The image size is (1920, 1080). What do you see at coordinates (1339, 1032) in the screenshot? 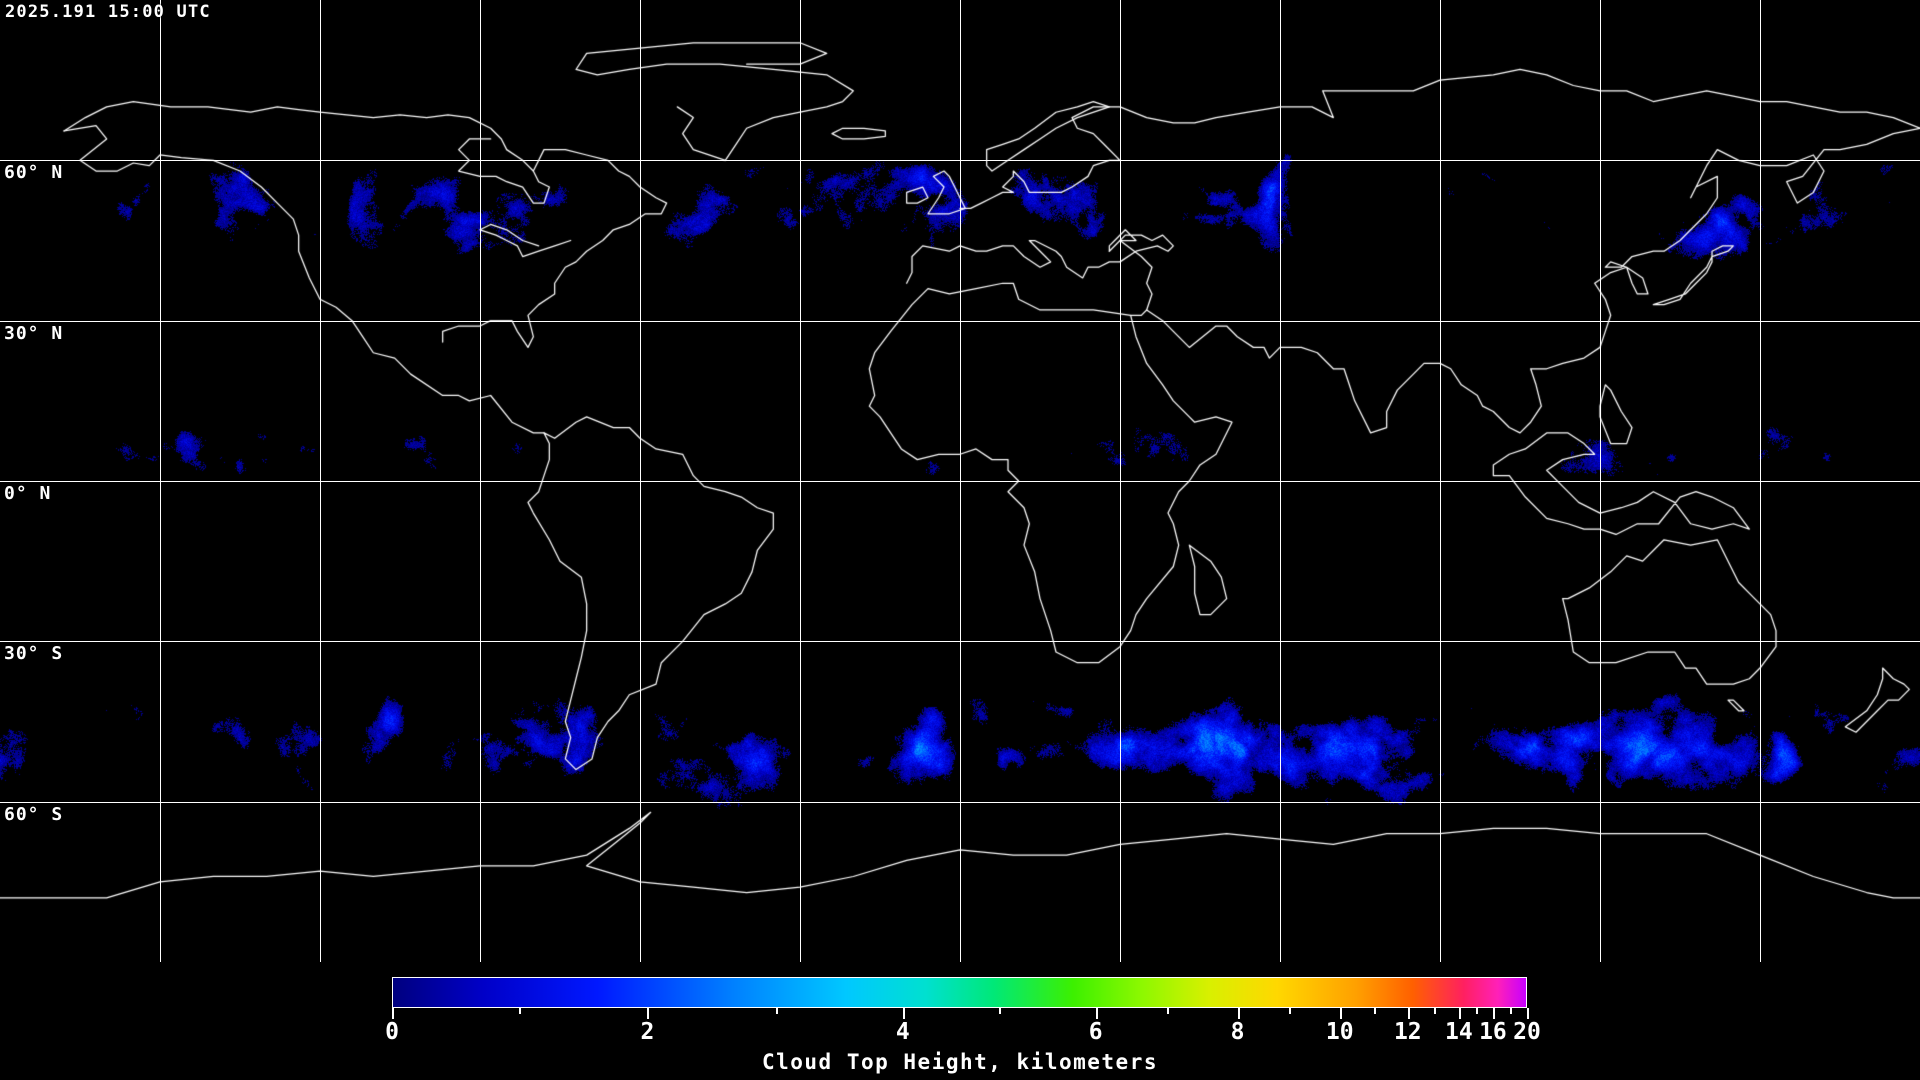
I see `colorbar-tick-label: 10` at bounding box center [1339, 1032].